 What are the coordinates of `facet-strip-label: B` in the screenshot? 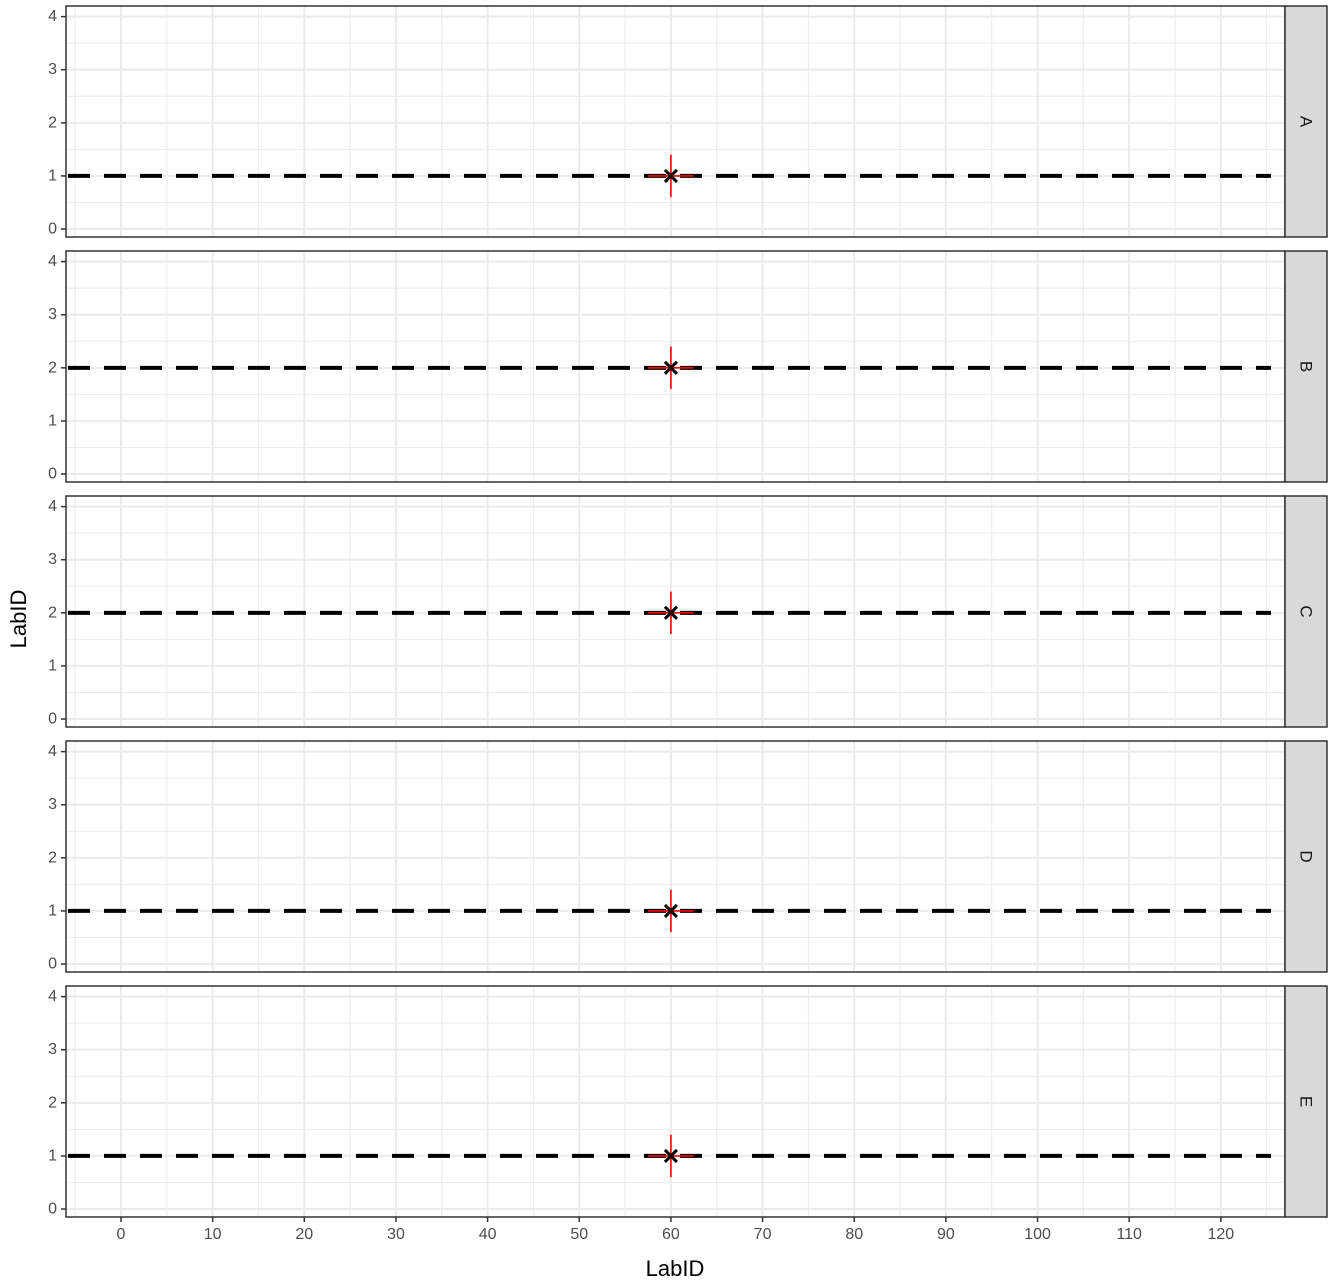 It's located at (1306, 366).